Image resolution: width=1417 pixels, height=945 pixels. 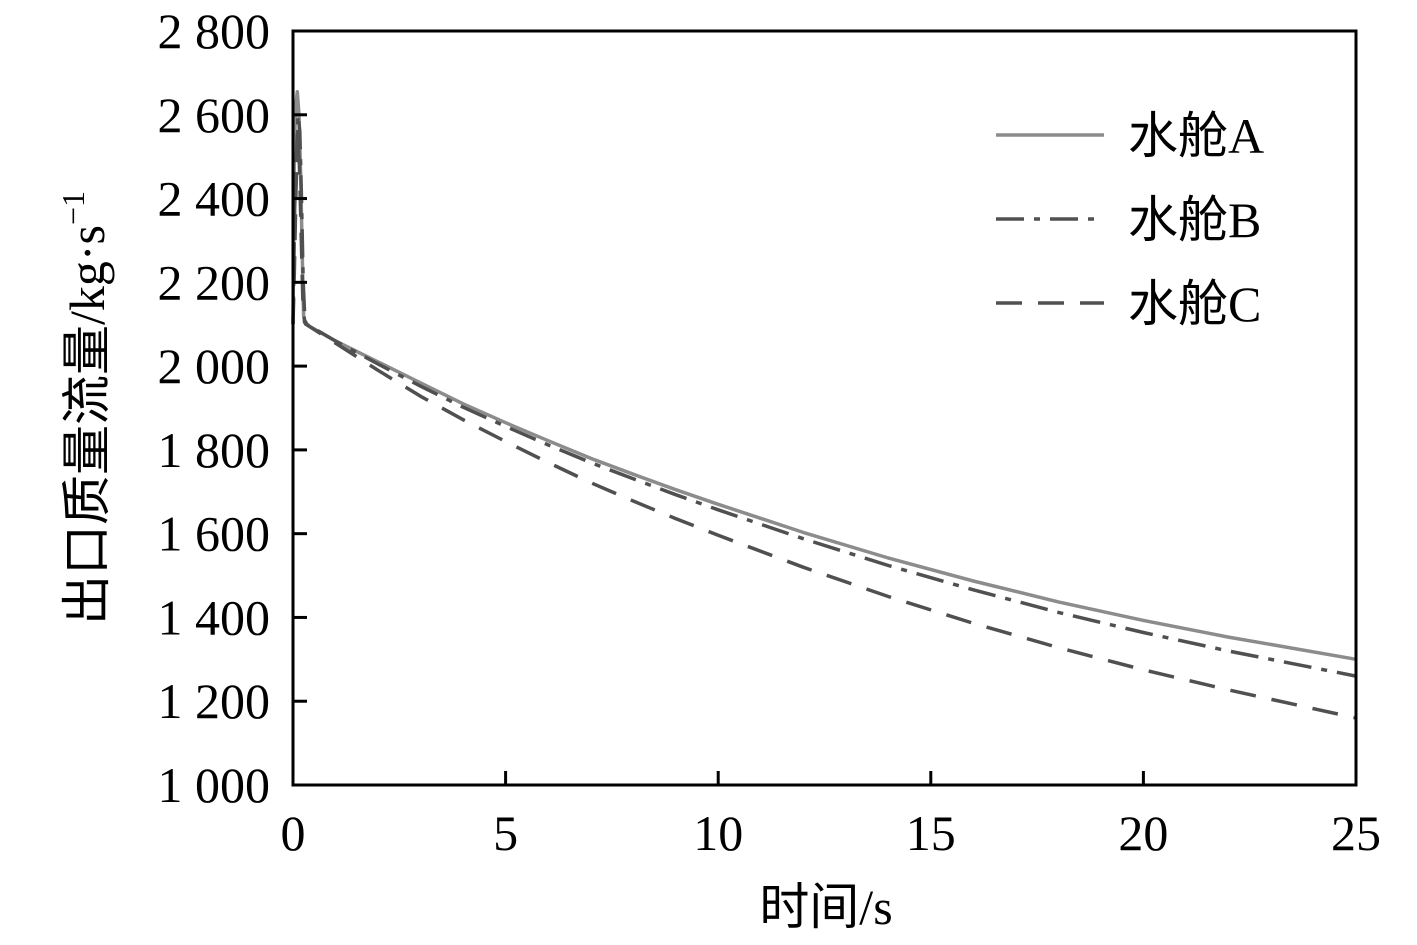 What do you see at coordinates (1194, 304) in the screenshot?
I see `legend-label: 水舱C` at bounding box center [1194, 304].